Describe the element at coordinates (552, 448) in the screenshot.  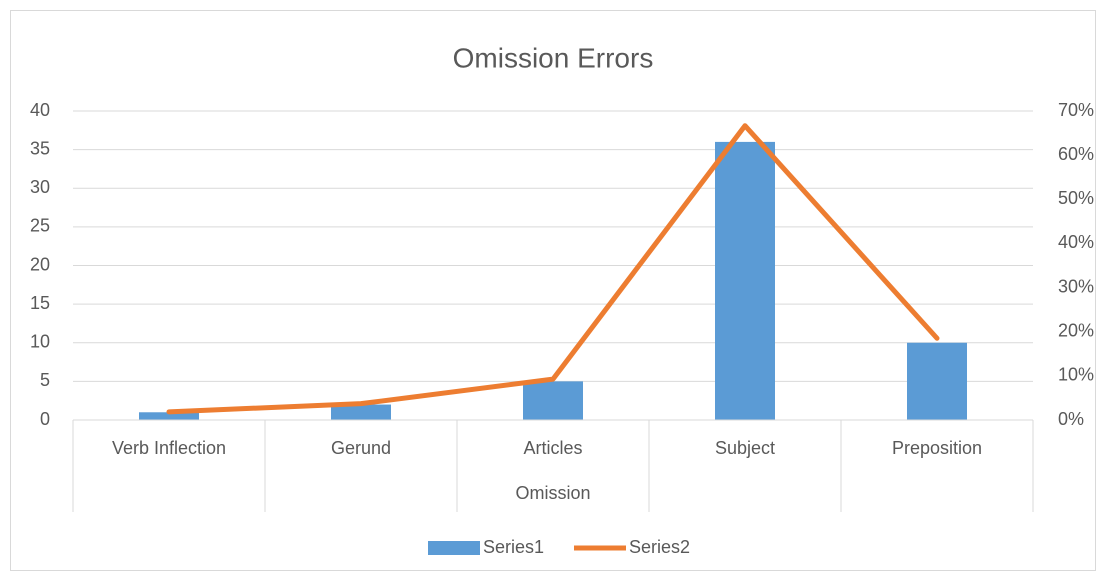
I see `x-tick-label: Articles` at that location.